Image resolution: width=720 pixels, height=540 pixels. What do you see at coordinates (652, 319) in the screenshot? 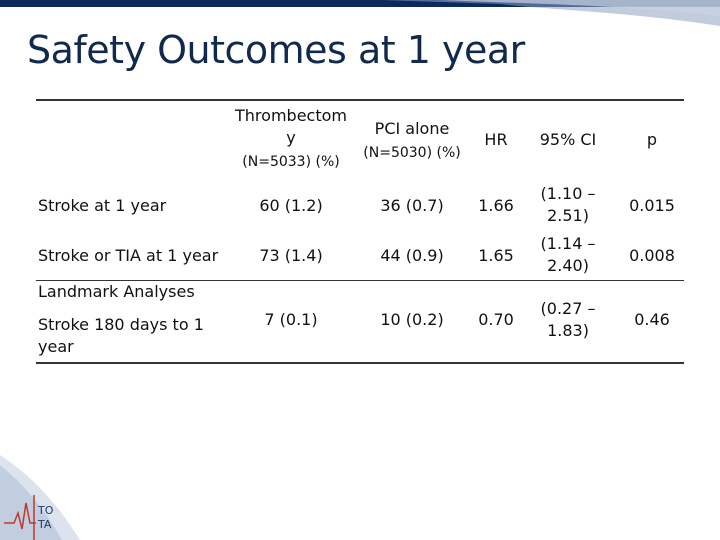
I see `landmark-p: 0.46` at bounding box center [652, 319].